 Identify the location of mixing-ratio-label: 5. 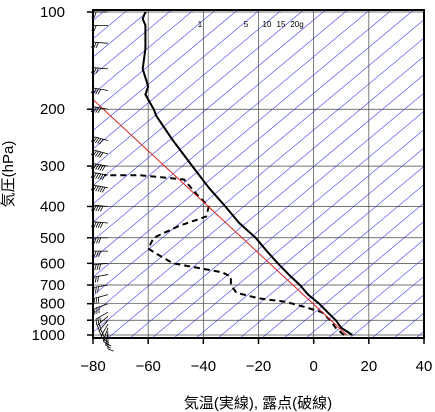
(246, 24).